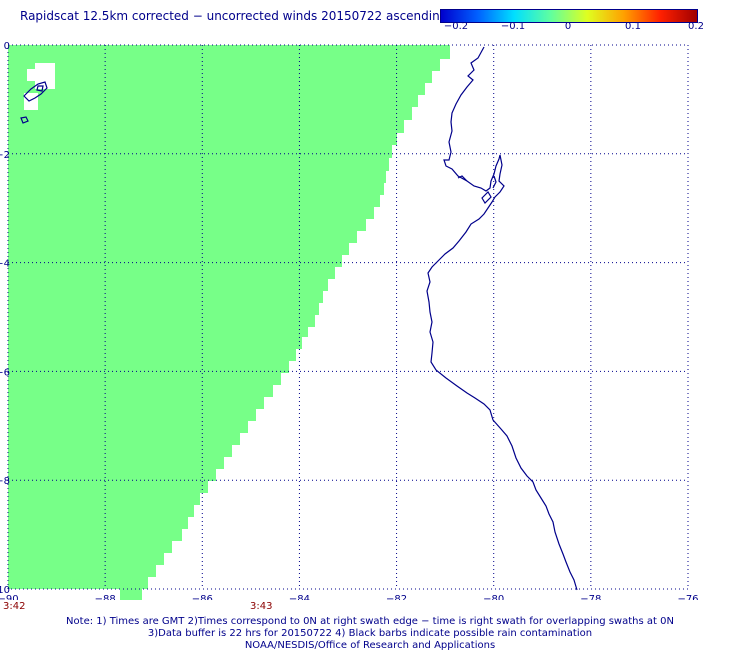 This screenshot has height=651, width=740. What do you see at coordinates (569, 16) in the screenshot?
I see `colorbar` at bounding box center [569, 16].